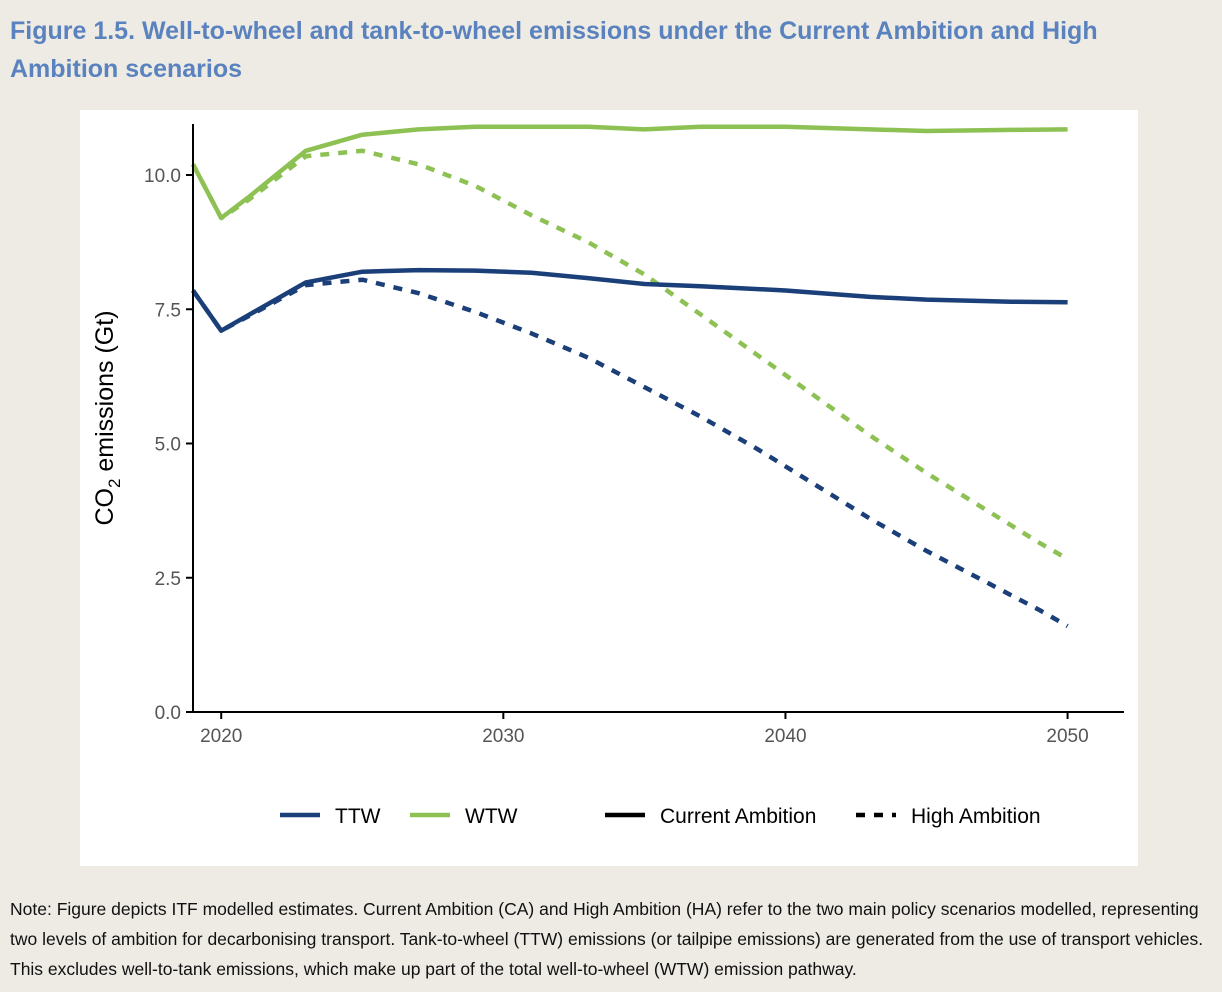 This screenshot has height=992, width=1222. What do you see at coordinates (629, 300) in the screenshot?
I see `series-line-ttw-current-ambition` at bounding box center [629, 300].